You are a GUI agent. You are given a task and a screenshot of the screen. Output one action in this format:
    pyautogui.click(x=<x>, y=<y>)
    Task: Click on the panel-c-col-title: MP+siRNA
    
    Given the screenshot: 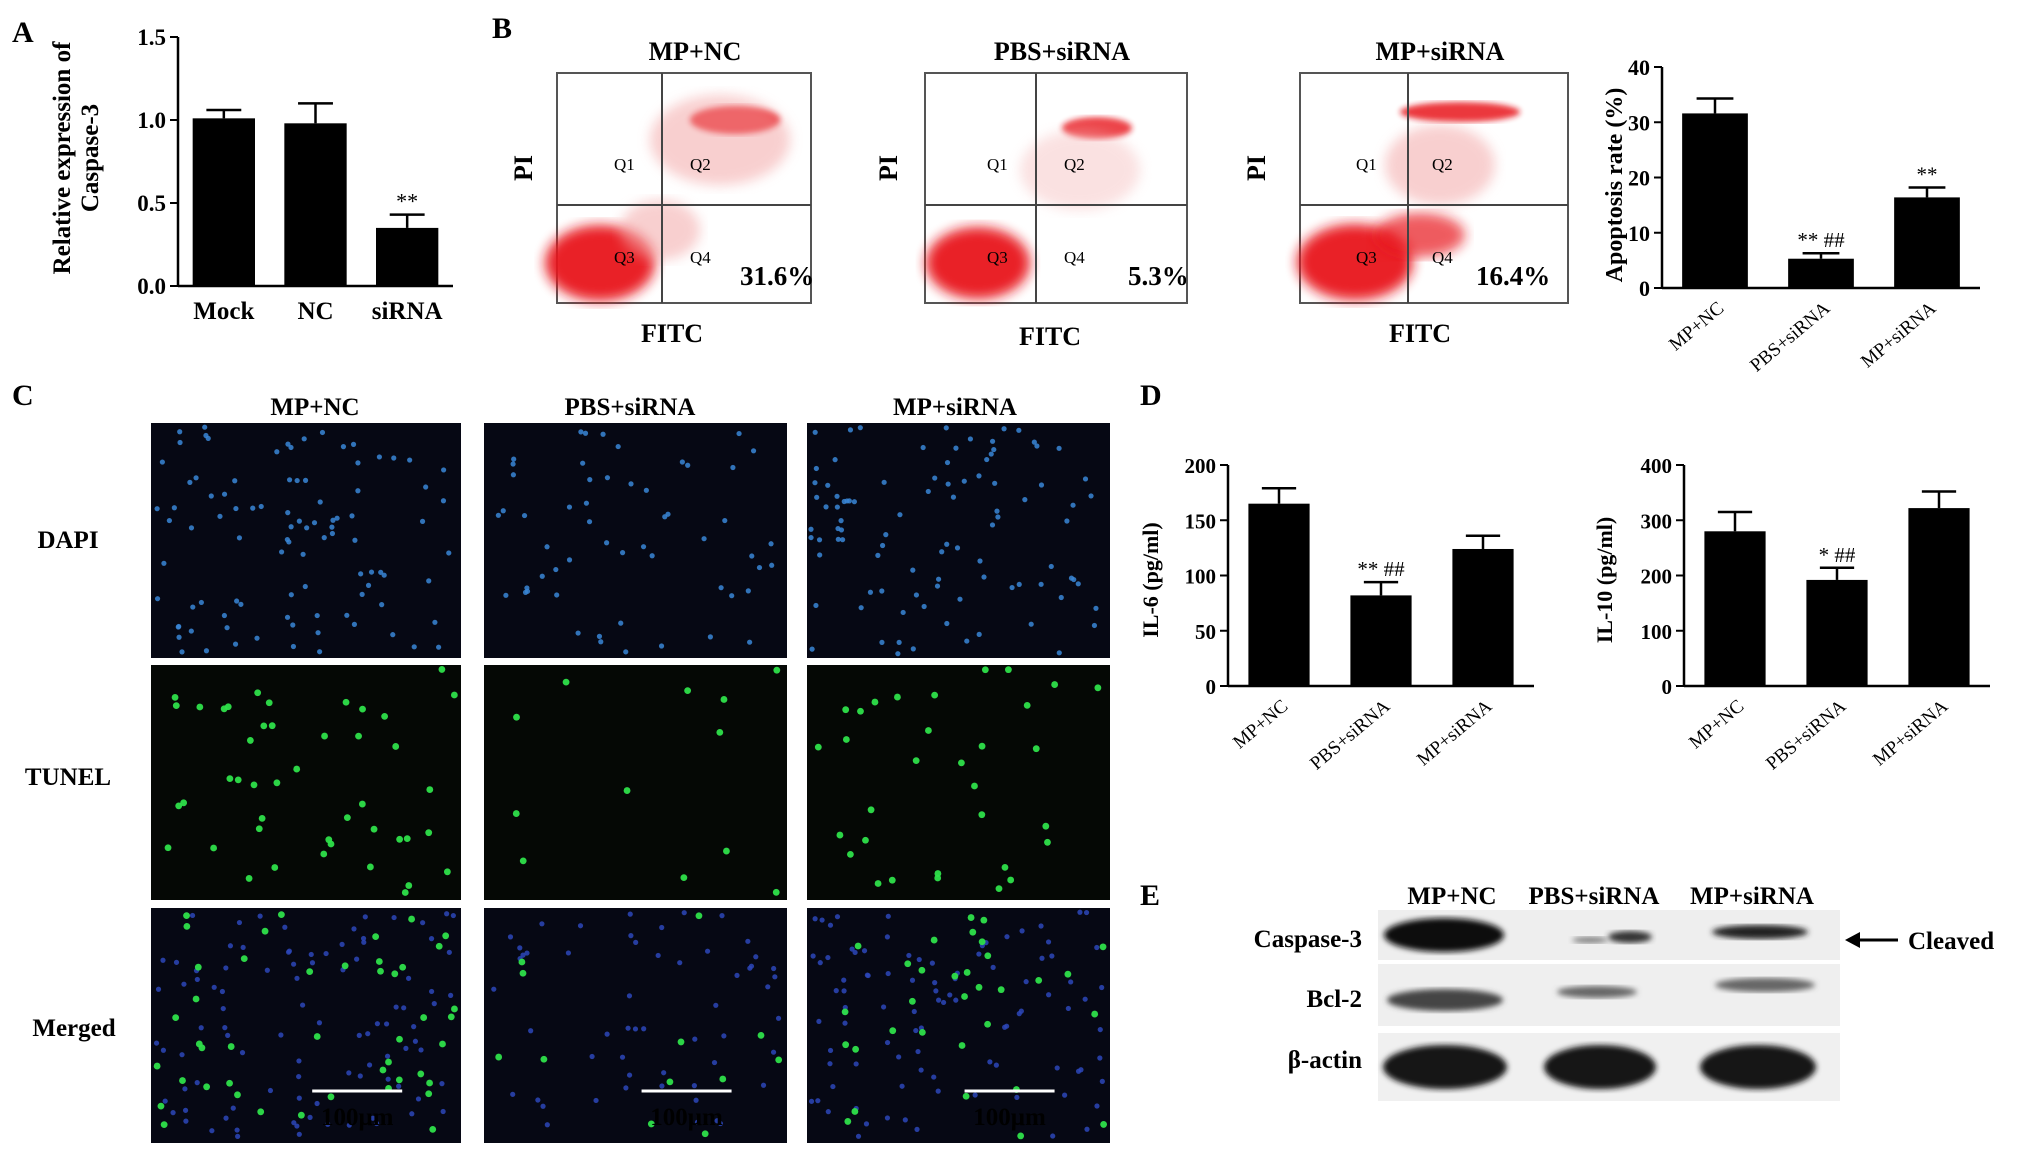 What is the action you would take?
    pyautogui.click(x=955, y=407)
    